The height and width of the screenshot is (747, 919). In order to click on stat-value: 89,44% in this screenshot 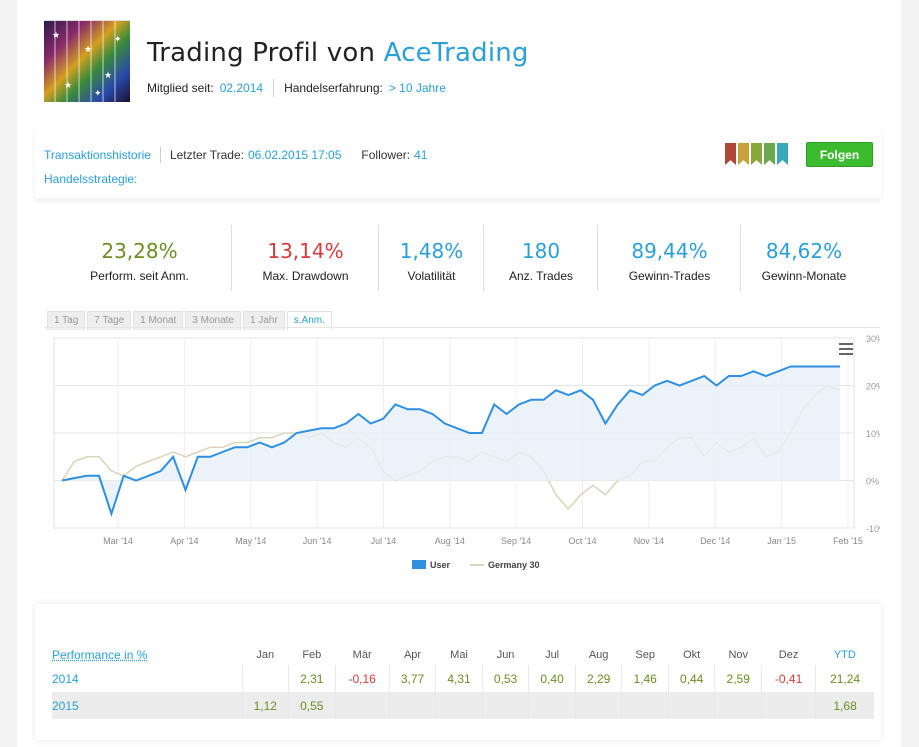, I will do `click(669, 251)`.